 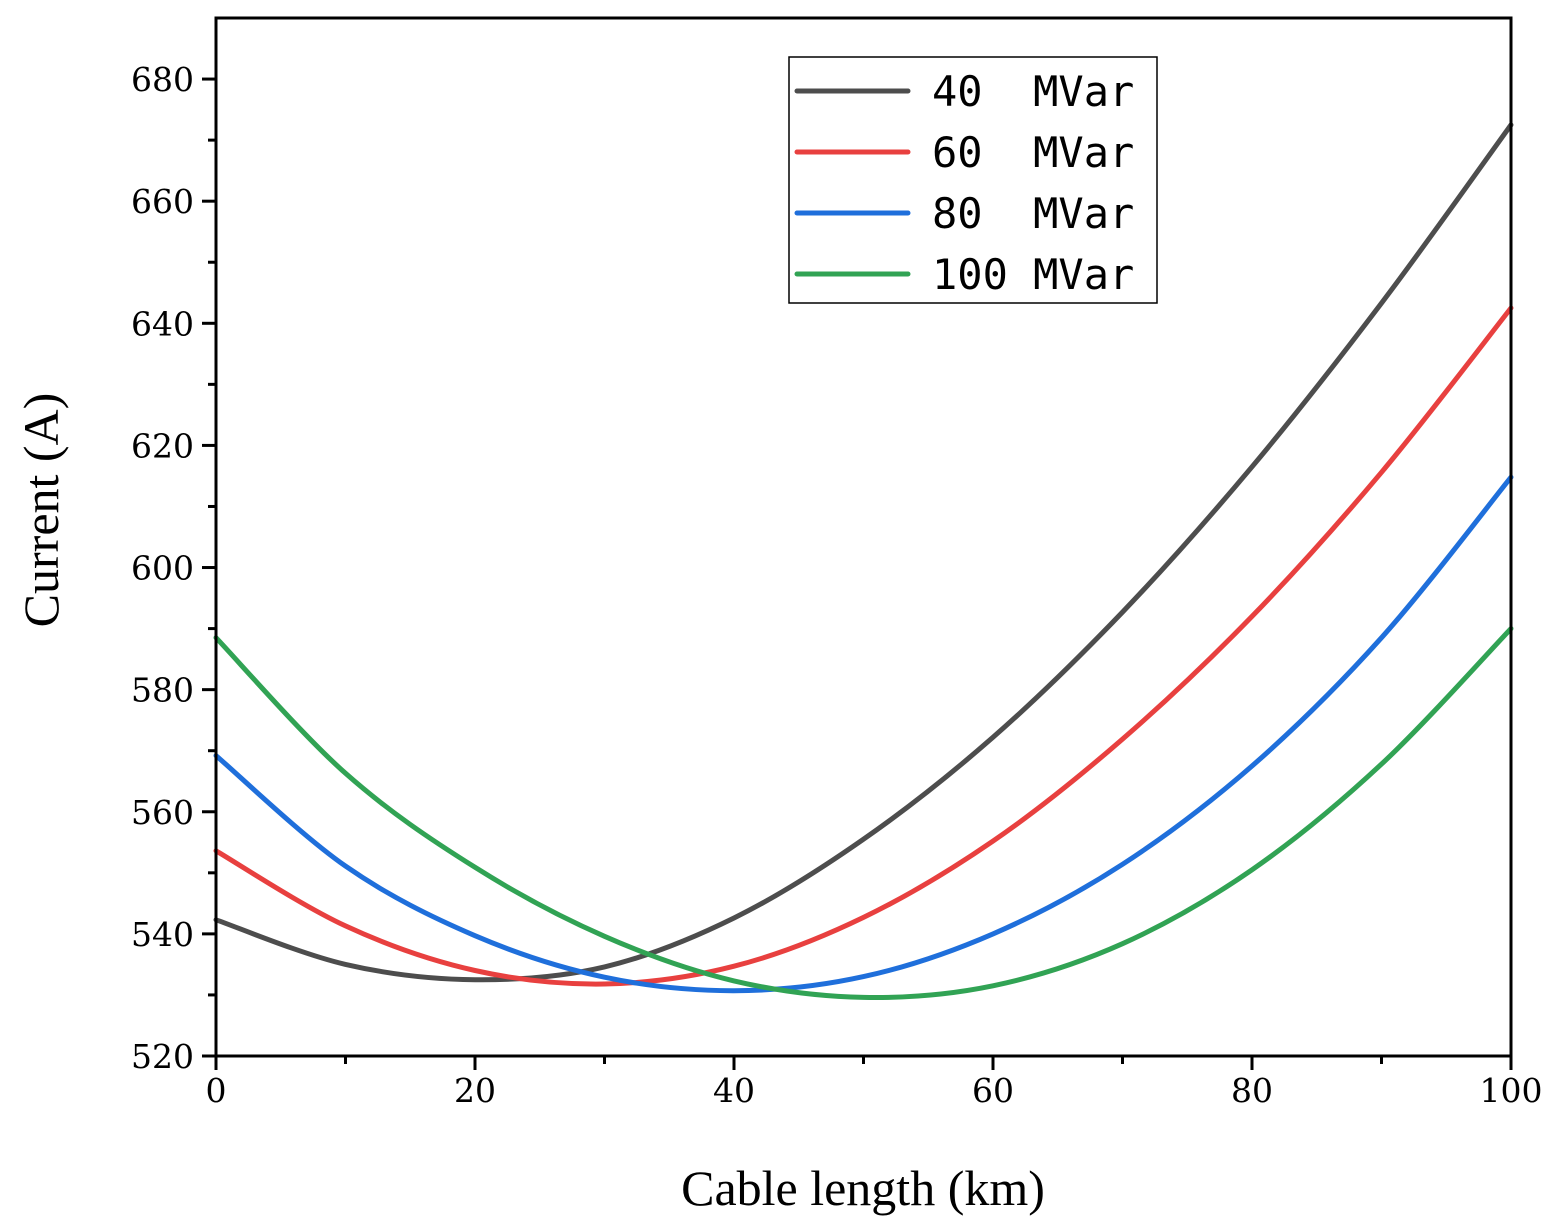 I want to click on x-tick-label: 20, so click(x=475, y=1090).